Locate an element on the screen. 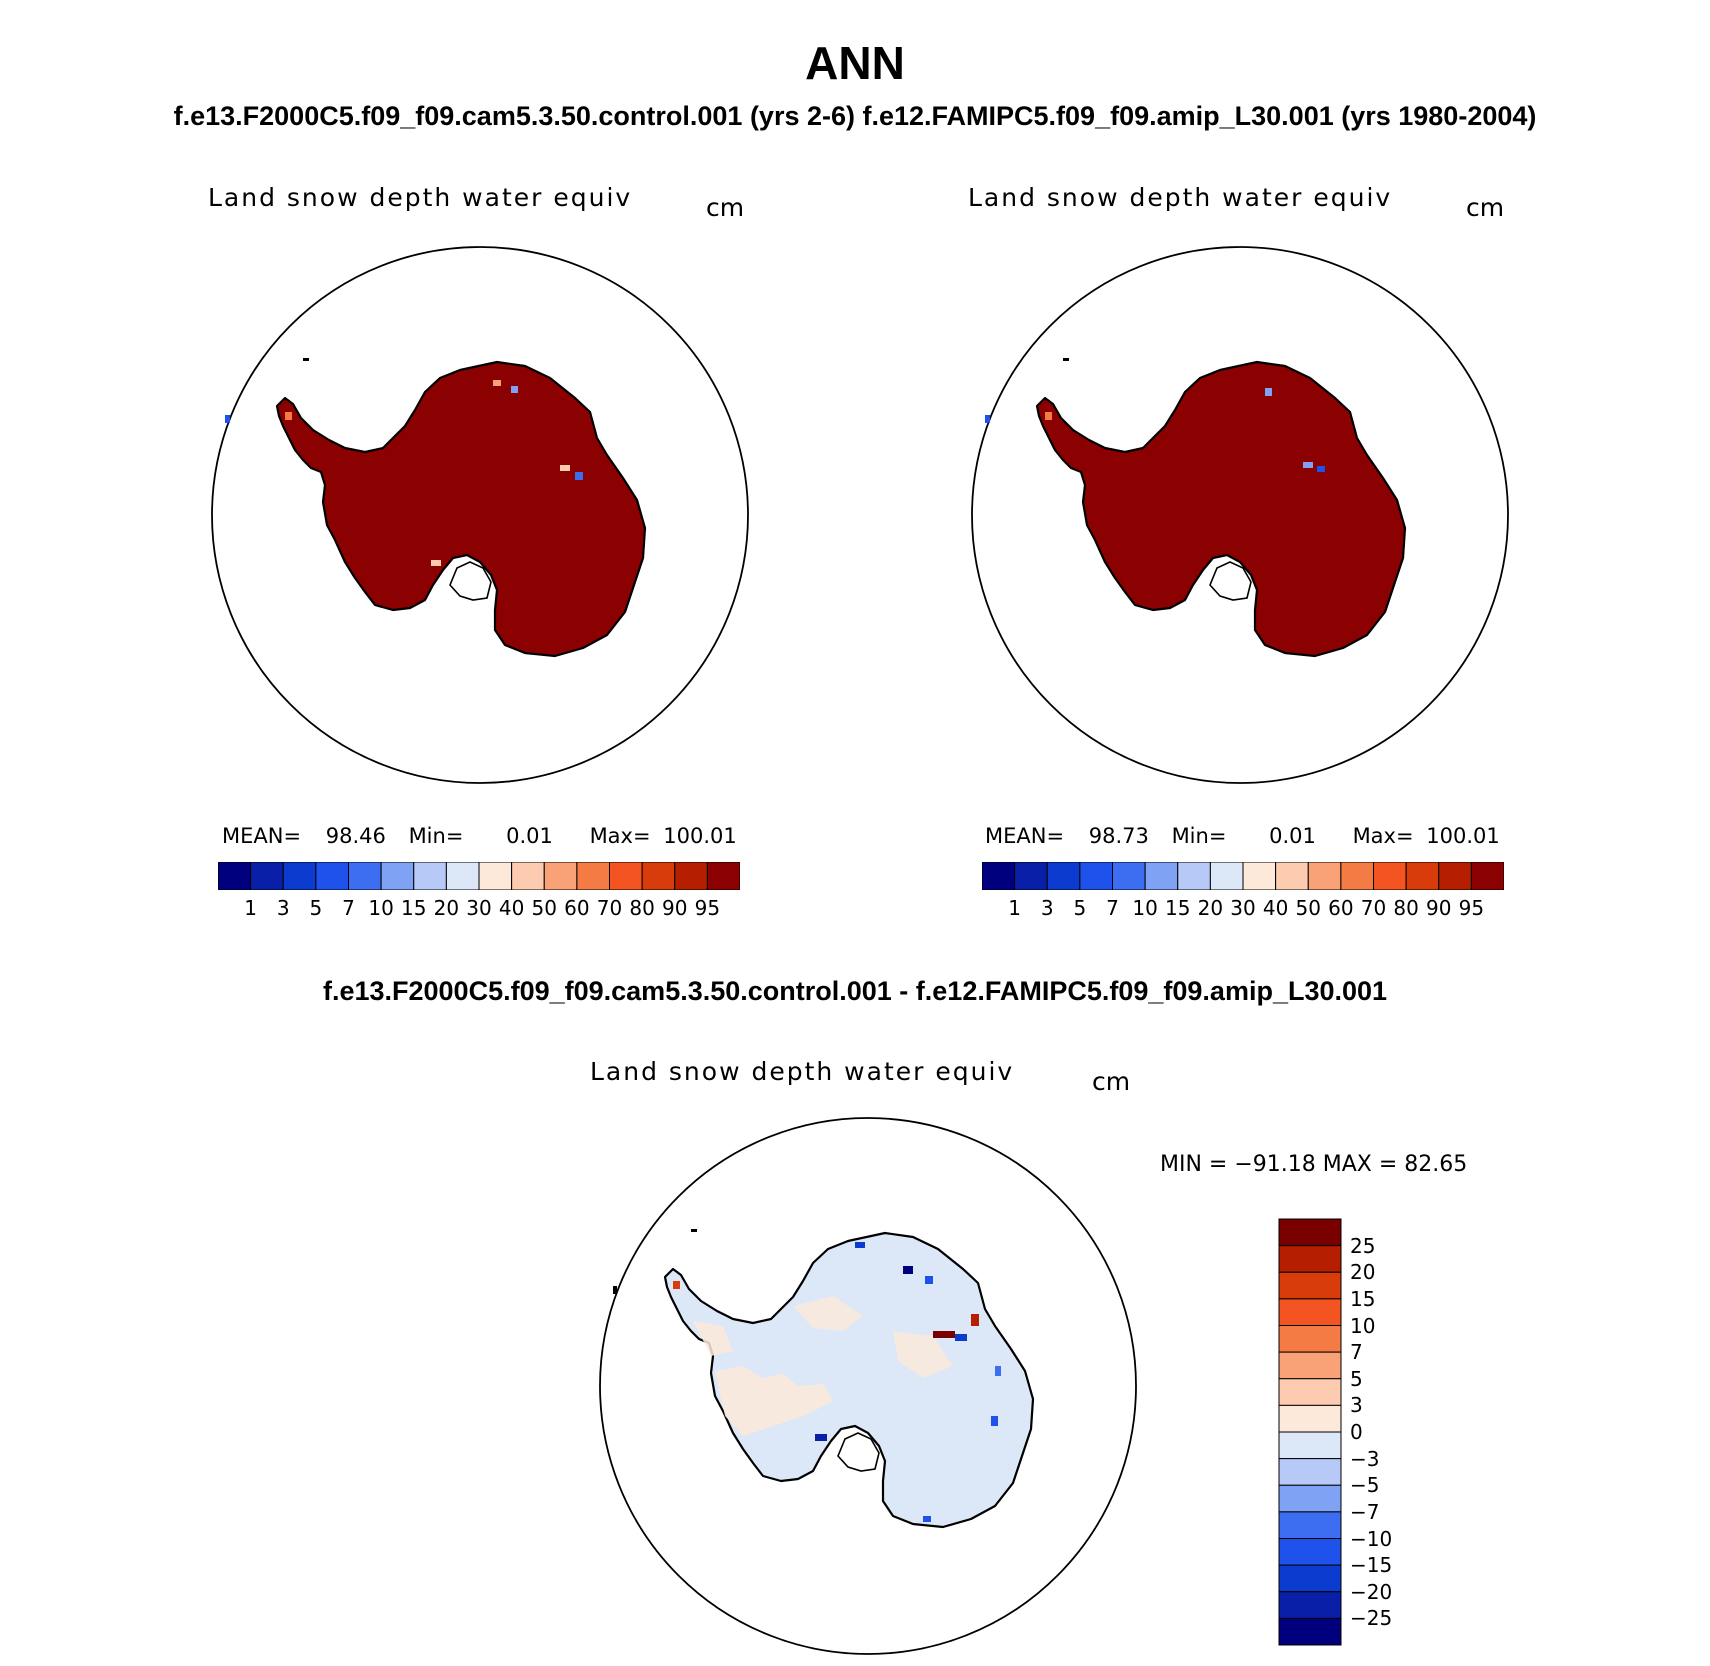 The height and width of the screenshot is (1666, 1710). panel1-colorbar-labels: 1 3 5 7 10 15 20 30 40 50 60 70 80 90 95 is located at coordinates (479, 909).